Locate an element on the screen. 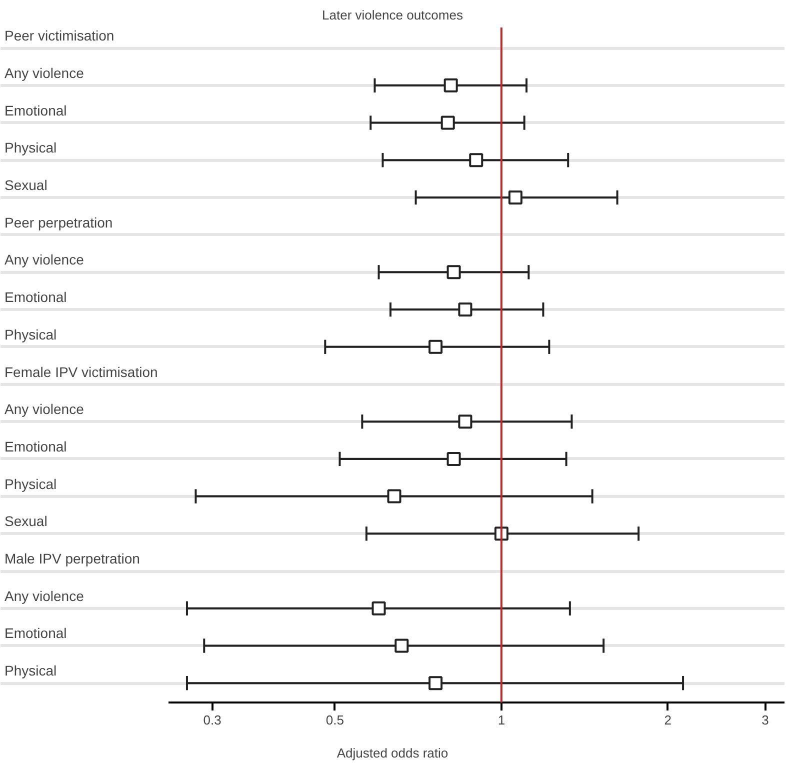 The width and height of the screenshot is (786, 763). y-tick-label: Peer victimisation is located at coordinates (59, 36).